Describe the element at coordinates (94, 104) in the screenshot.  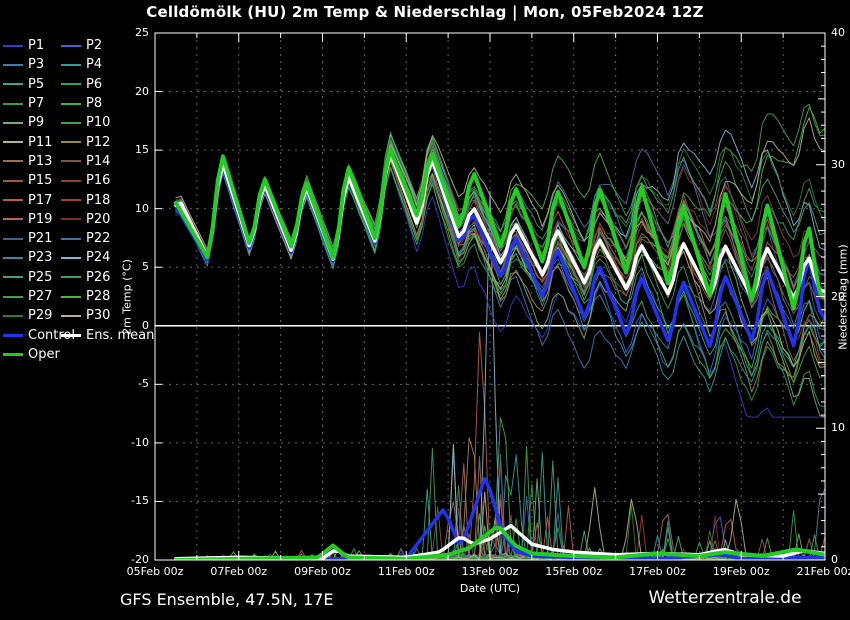
I see `legend-label: P8` at that location.